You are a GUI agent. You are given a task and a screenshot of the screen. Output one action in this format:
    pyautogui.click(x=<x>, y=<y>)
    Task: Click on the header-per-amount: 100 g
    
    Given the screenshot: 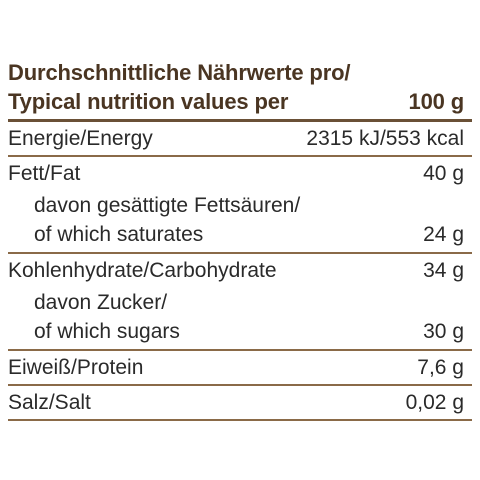 What is the action you would take?
    pyautogui.click(x=436, y=101)
    